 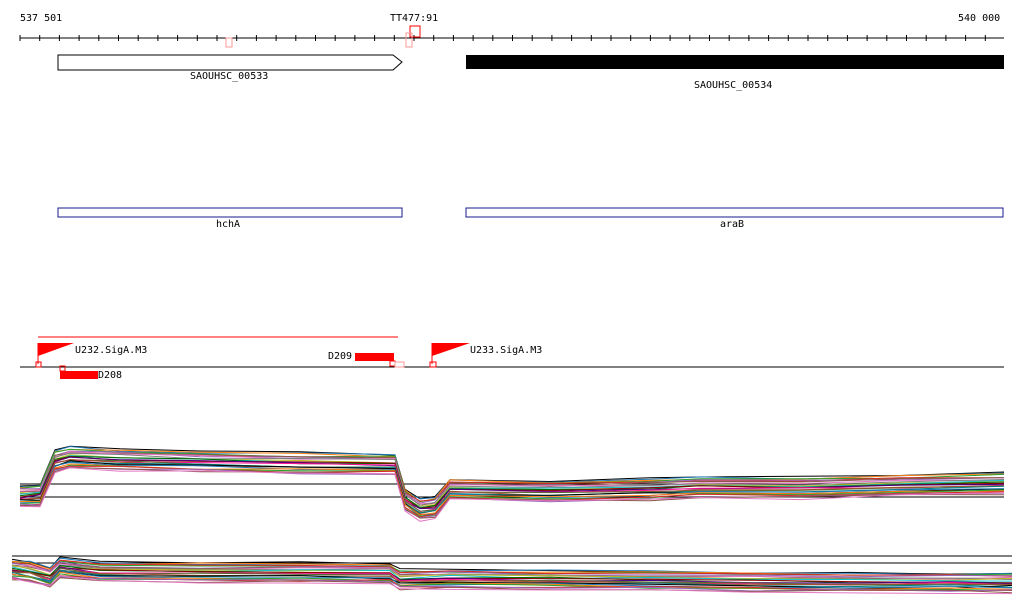 I want to click on segment-d208-bar, so click(x=79, y=375).